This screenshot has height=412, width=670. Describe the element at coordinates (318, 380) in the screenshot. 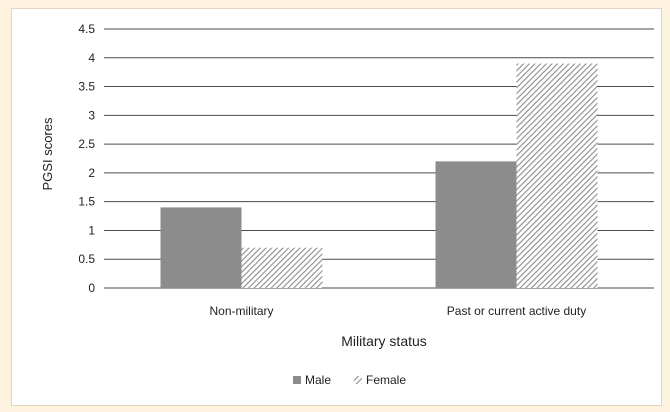

I see `legend-label-male: Male` at that location.